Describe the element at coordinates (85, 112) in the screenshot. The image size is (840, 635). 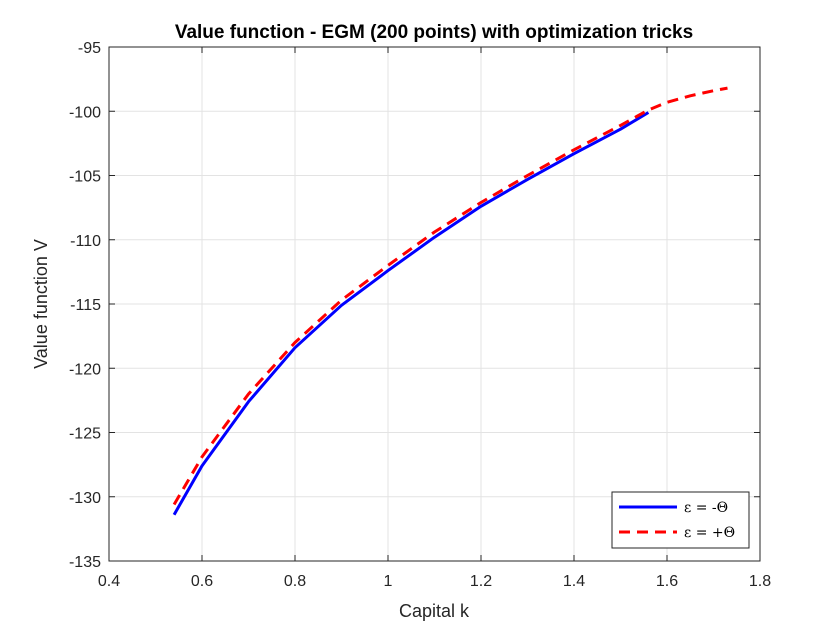
I see `y-tick-label: -100` at that location.